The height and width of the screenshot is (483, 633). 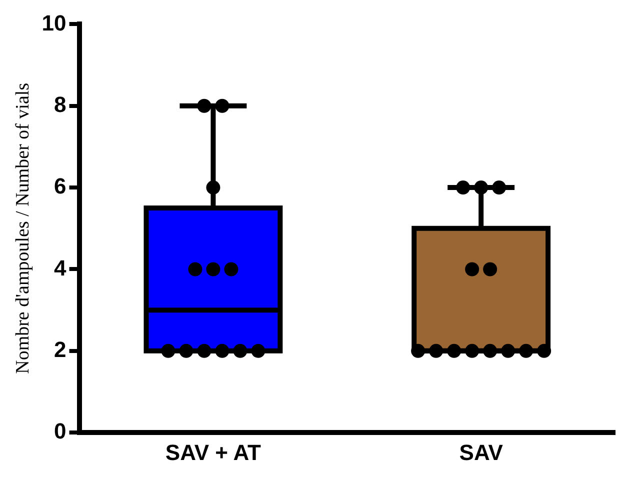 I want to click on y-tick-label: 4, so click(x=61, y=267).